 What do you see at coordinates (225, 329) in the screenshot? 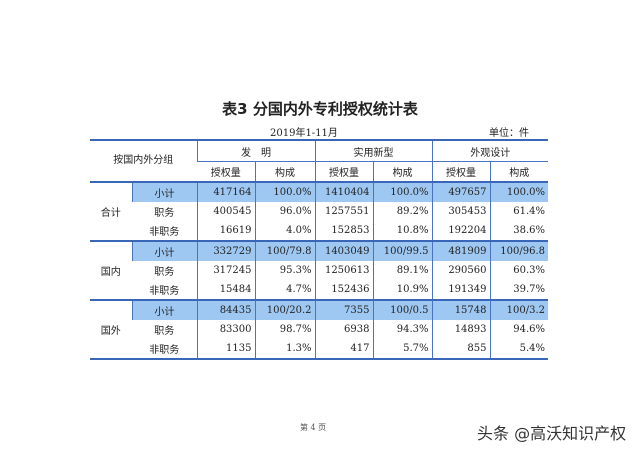
I see `count-cell: 83300` at bounding box center [225, 329].